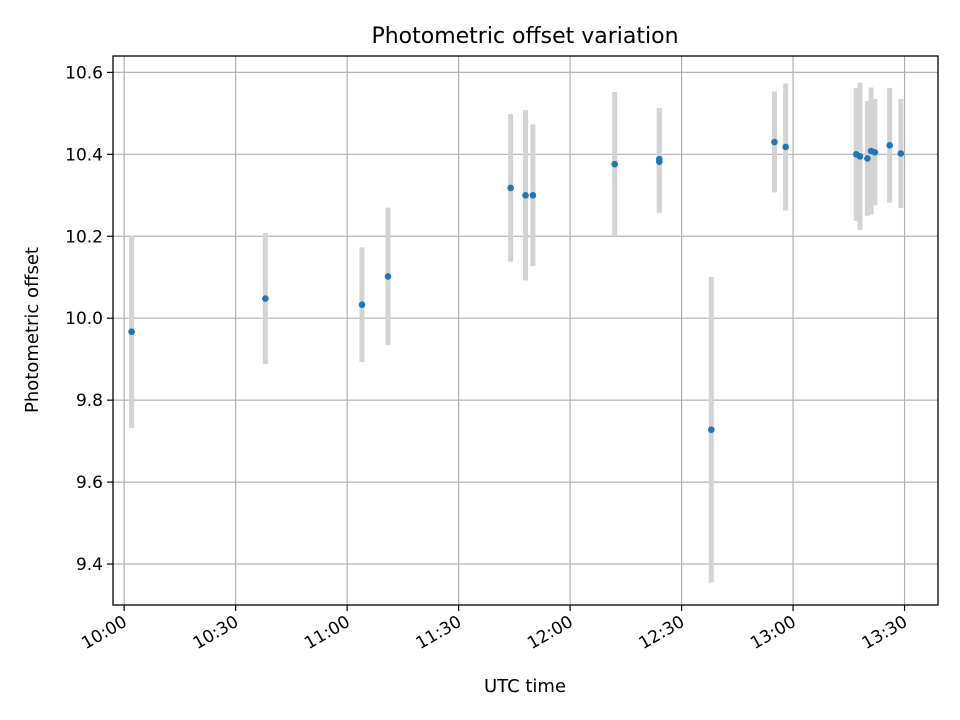 This screenshot has width=960, height=720. What do you see at coordinates (439, 633) in the screenshot?
I see `x-tick-label: 11:30` at bounding box center [439, 633].